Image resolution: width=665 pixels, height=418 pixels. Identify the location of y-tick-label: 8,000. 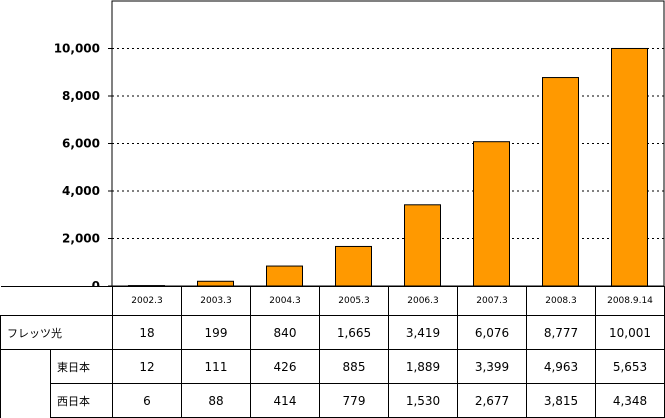
(81, 96).